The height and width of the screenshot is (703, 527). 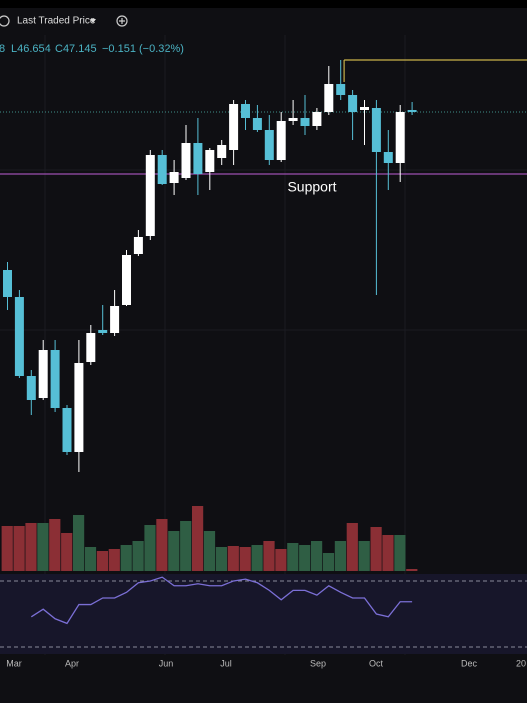 What do you see at coordinates (263, 4) in the screenshot?
I see `top-strip` at bounding box center [263, 4].